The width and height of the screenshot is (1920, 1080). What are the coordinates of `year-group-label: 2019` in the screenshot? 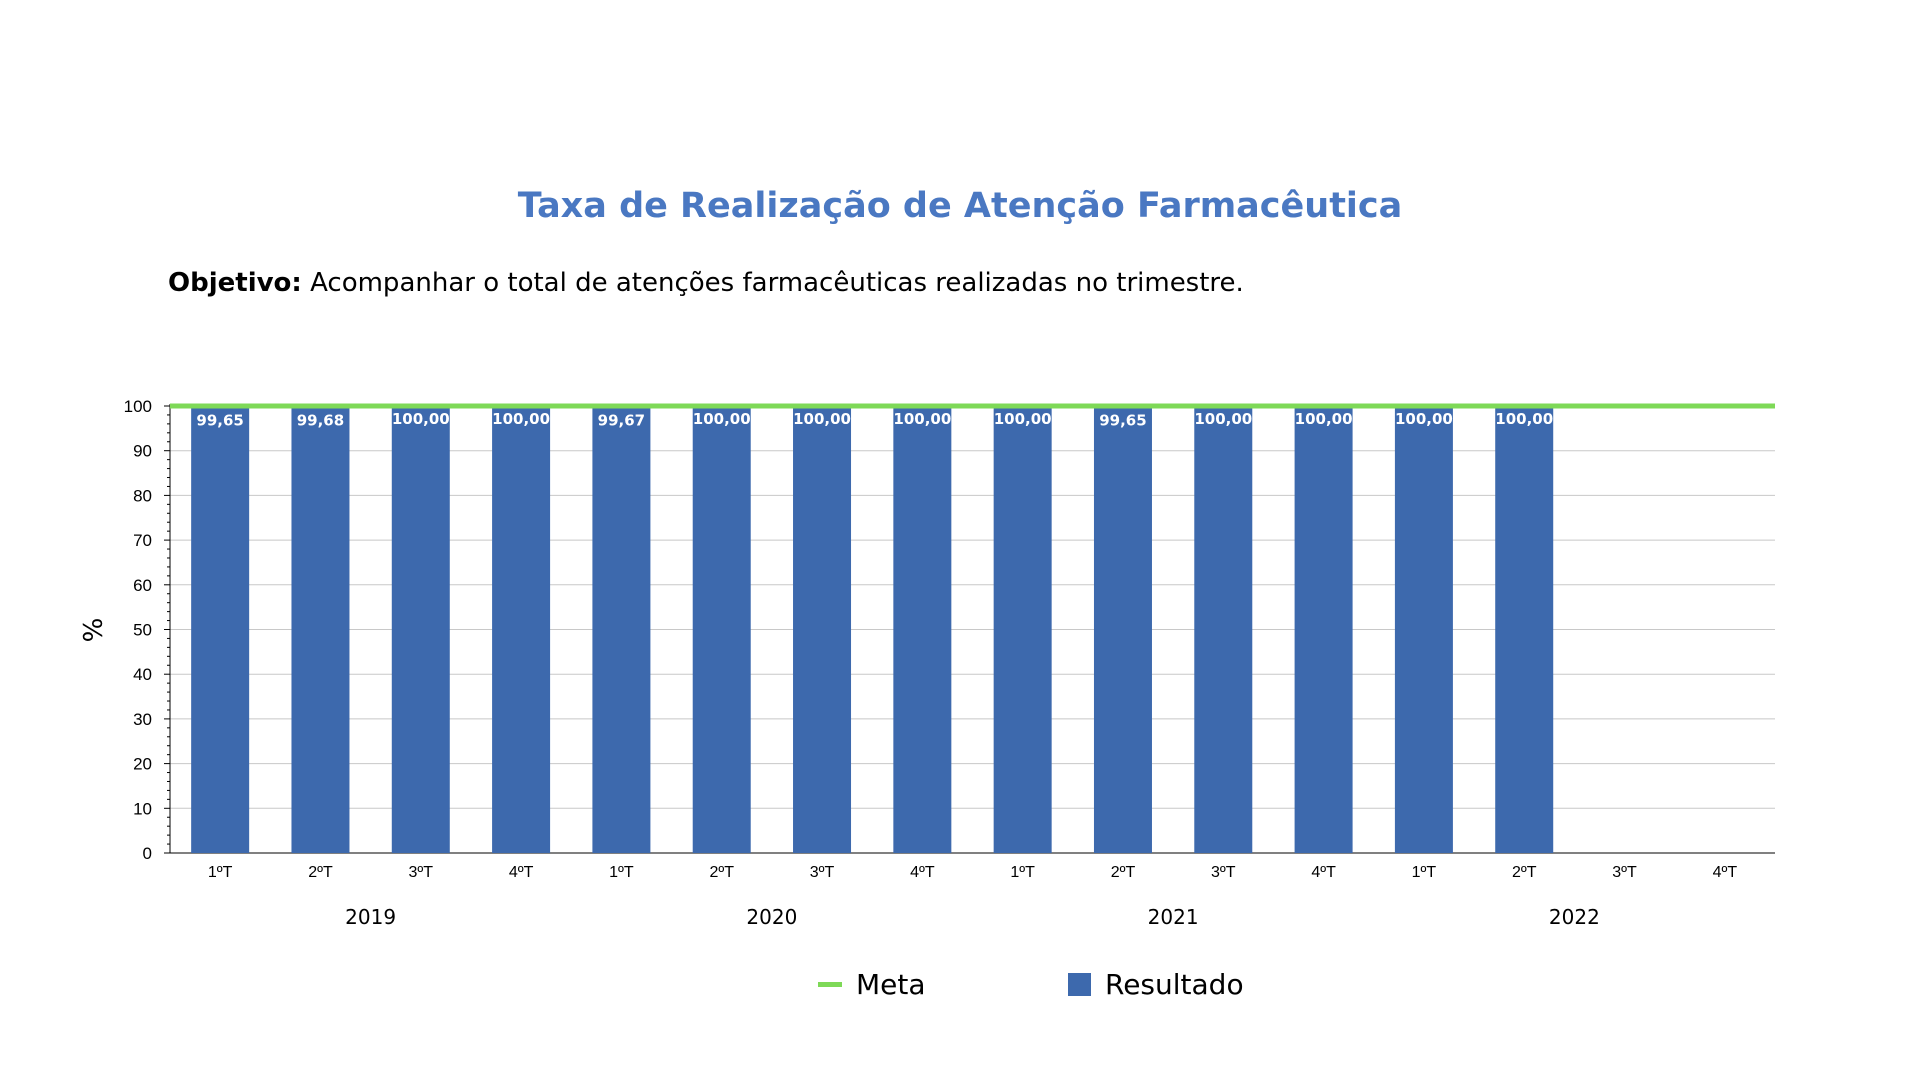 It's located at (370, 917).